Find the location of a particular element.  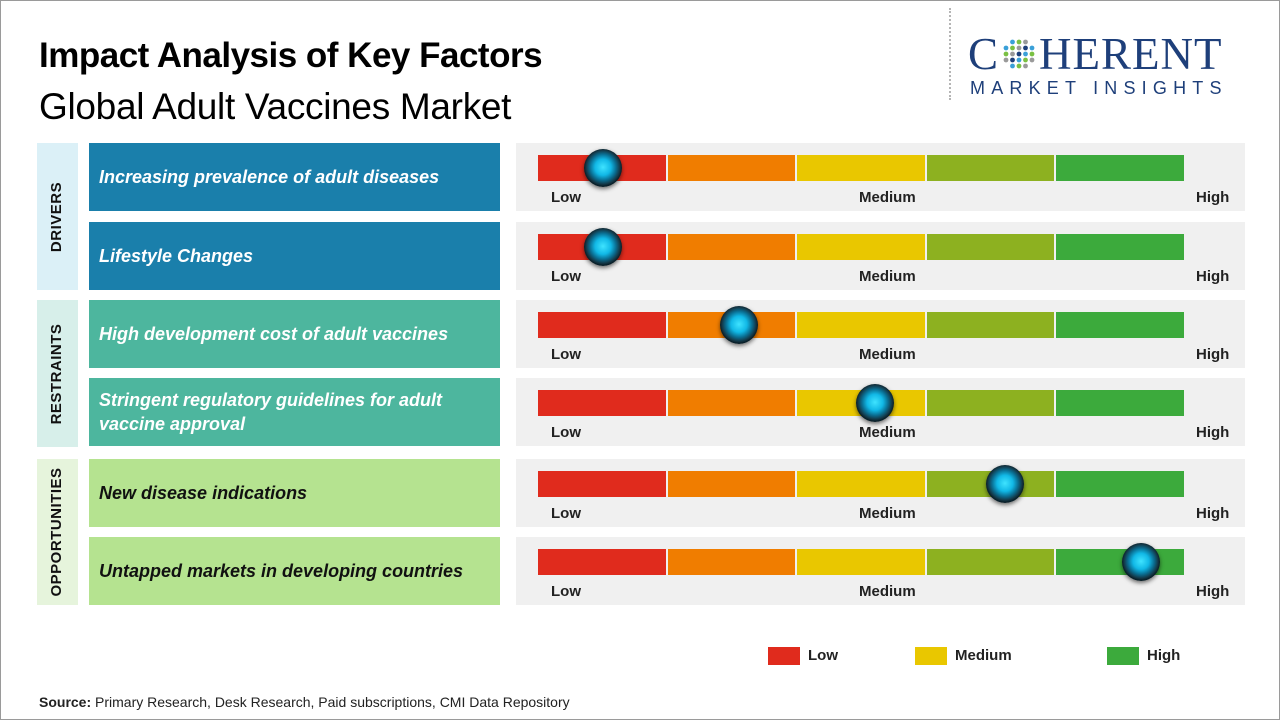

factor-box: Increasing prevalence of adult diseases is located at coordinates (294, 177).